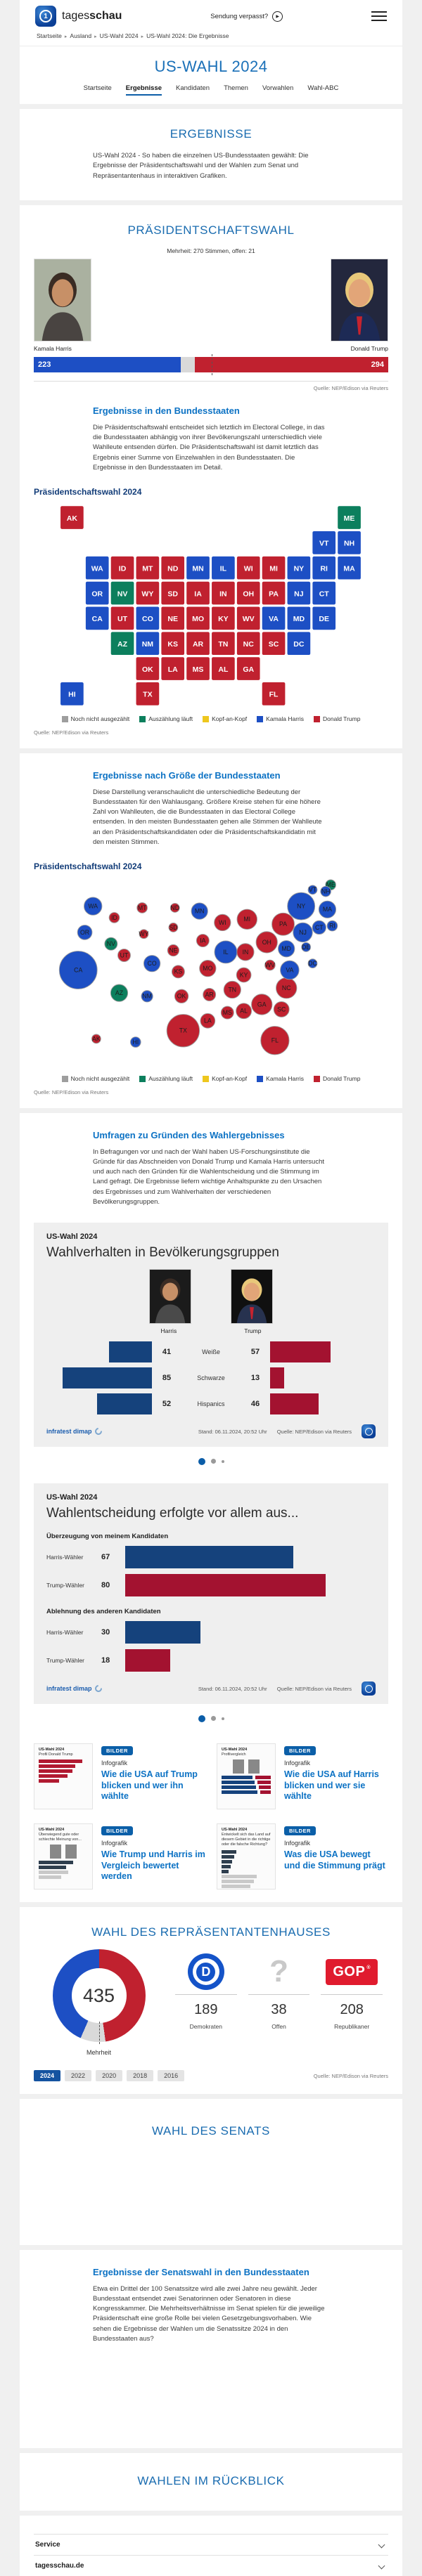  What do you see at coordinates (122, 644) in the screenshot?
I see `state-tile-AZ: AZ` at bounding box center [122, 644].